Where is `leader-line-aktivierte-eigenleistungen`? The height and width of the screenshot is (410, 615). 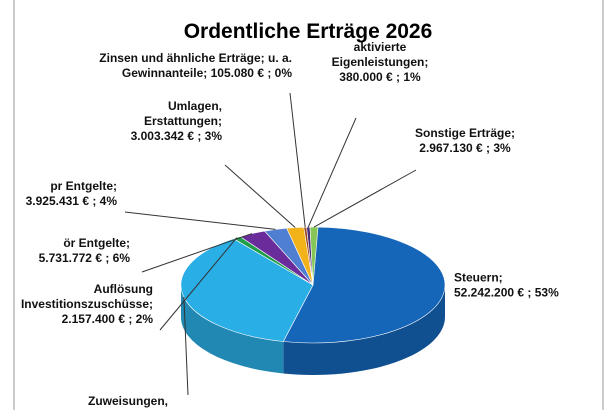 leader-line-aktivierte-eigenleistungen is located at coordinates (332, 172).